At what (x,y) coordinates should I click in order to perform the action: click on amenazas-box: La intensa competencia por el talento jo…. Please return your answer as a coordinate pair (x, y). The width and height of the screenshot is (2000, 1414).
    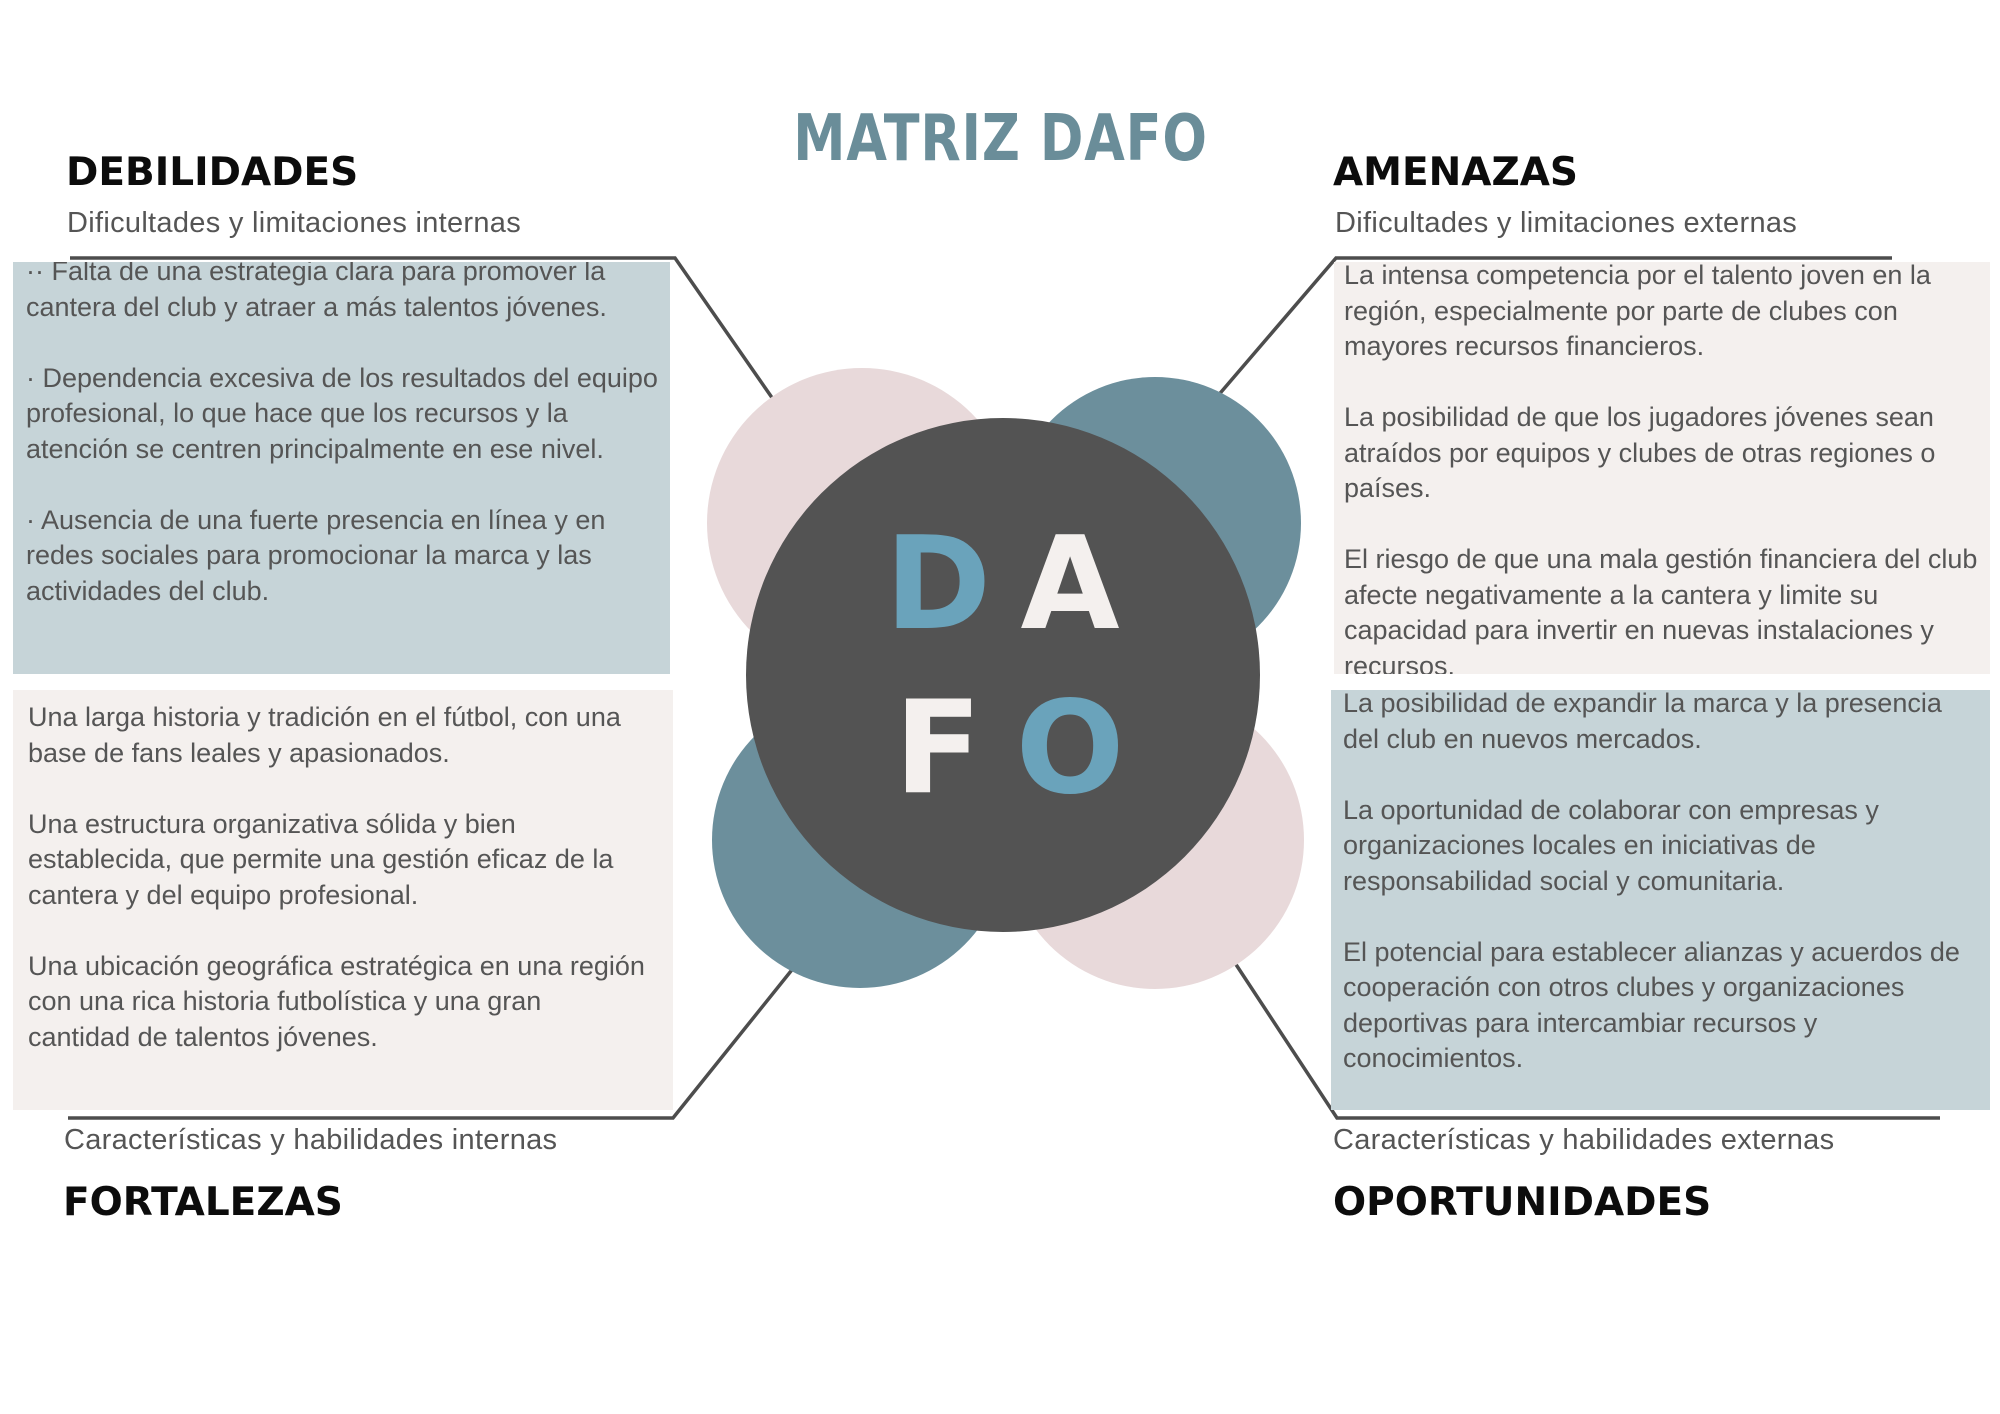
    Looking at the image, I should click on (1662, 468).